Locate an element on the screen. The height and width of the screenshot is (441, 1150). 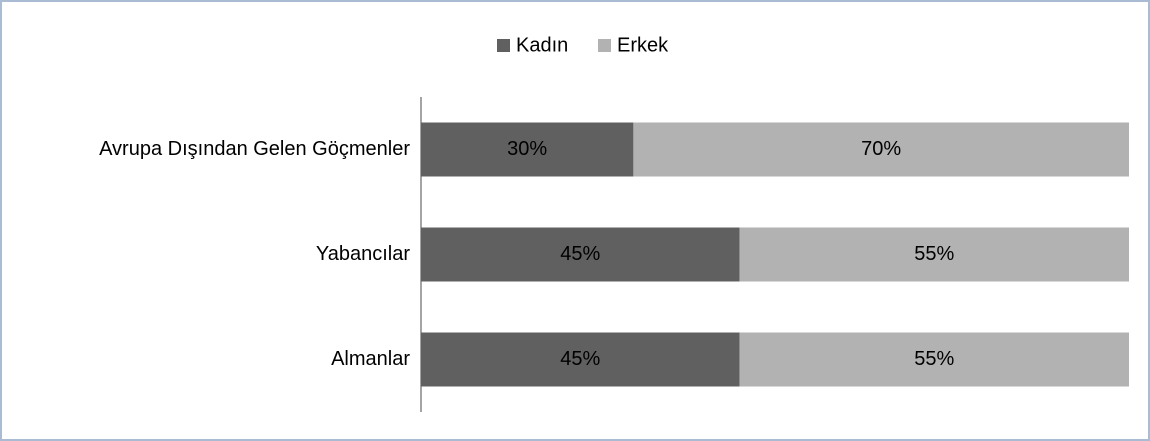
y-tick-label: Avrupa Dışından Gelen Göçmenler is located at coordinates (254, 149).